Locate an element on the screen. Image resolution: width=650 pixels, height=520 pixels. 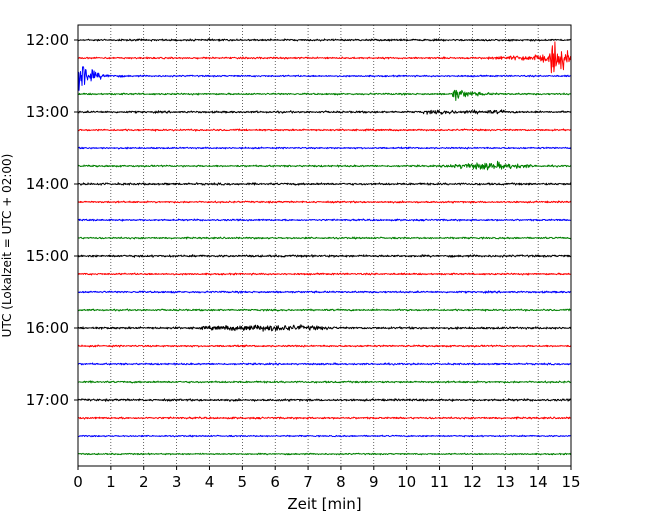
x-tick-label: 14 is located at coordinates (538, 482).